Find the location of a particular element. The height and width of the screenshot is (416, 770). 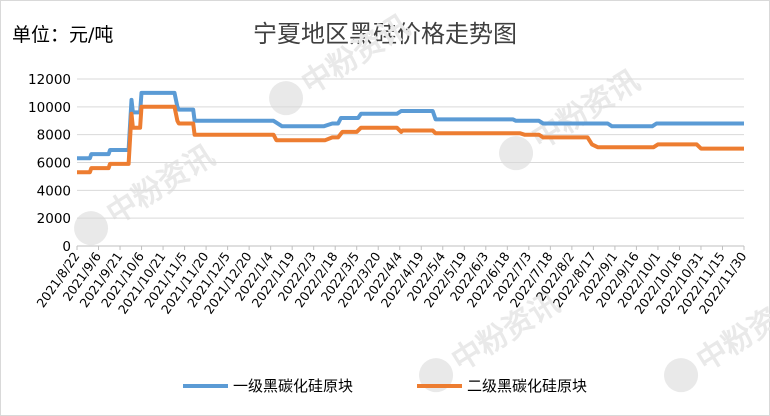

y-tick-label: 0 is located at coordinates (66, 247).